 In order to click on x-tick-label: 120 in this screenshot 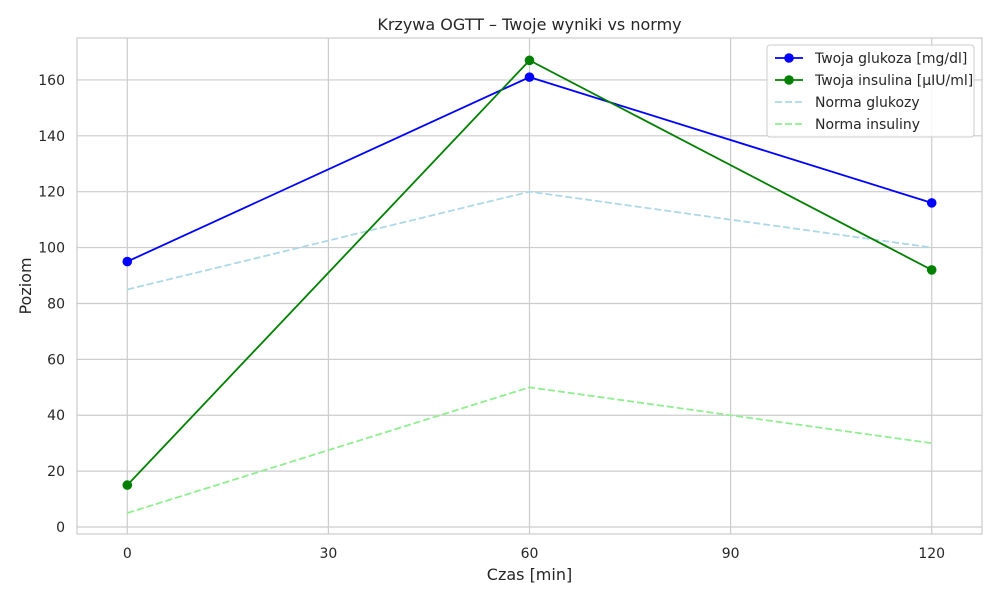, I will do `click(931, 554)`.